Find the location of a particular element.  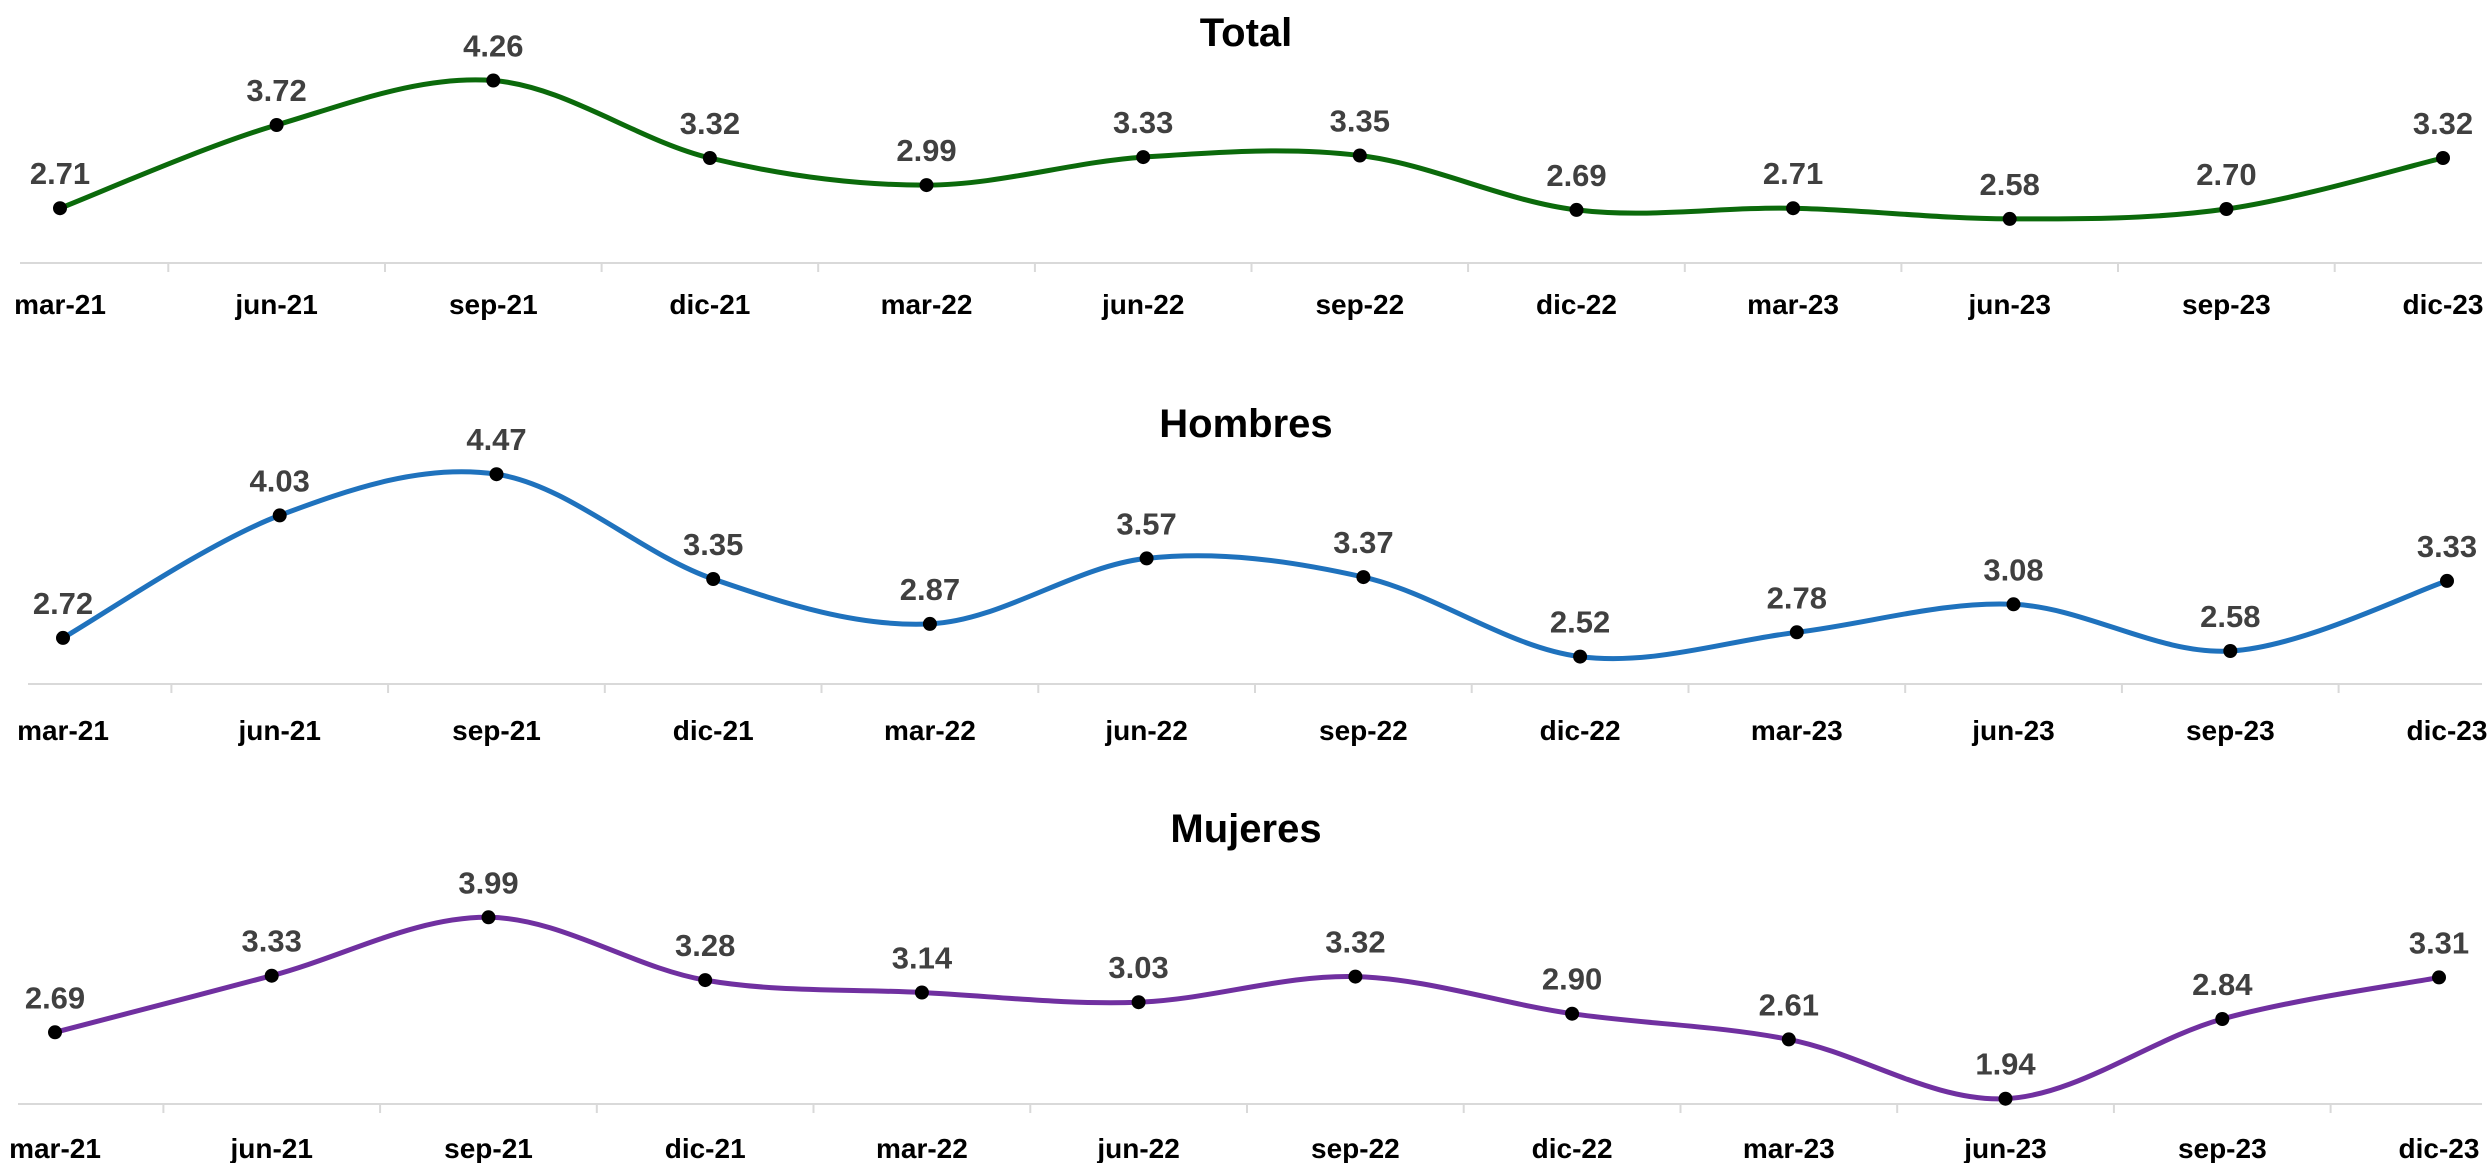

data-label-total-jun-23: 2.58 is located at coordinates (2010, 184).